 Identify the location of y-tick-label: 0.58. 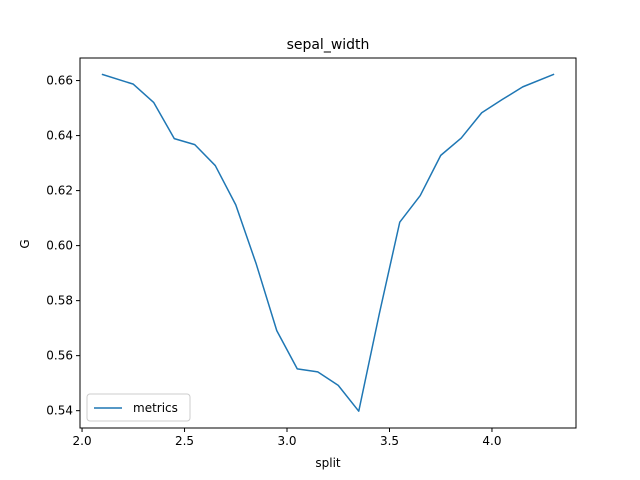
(59, 301).